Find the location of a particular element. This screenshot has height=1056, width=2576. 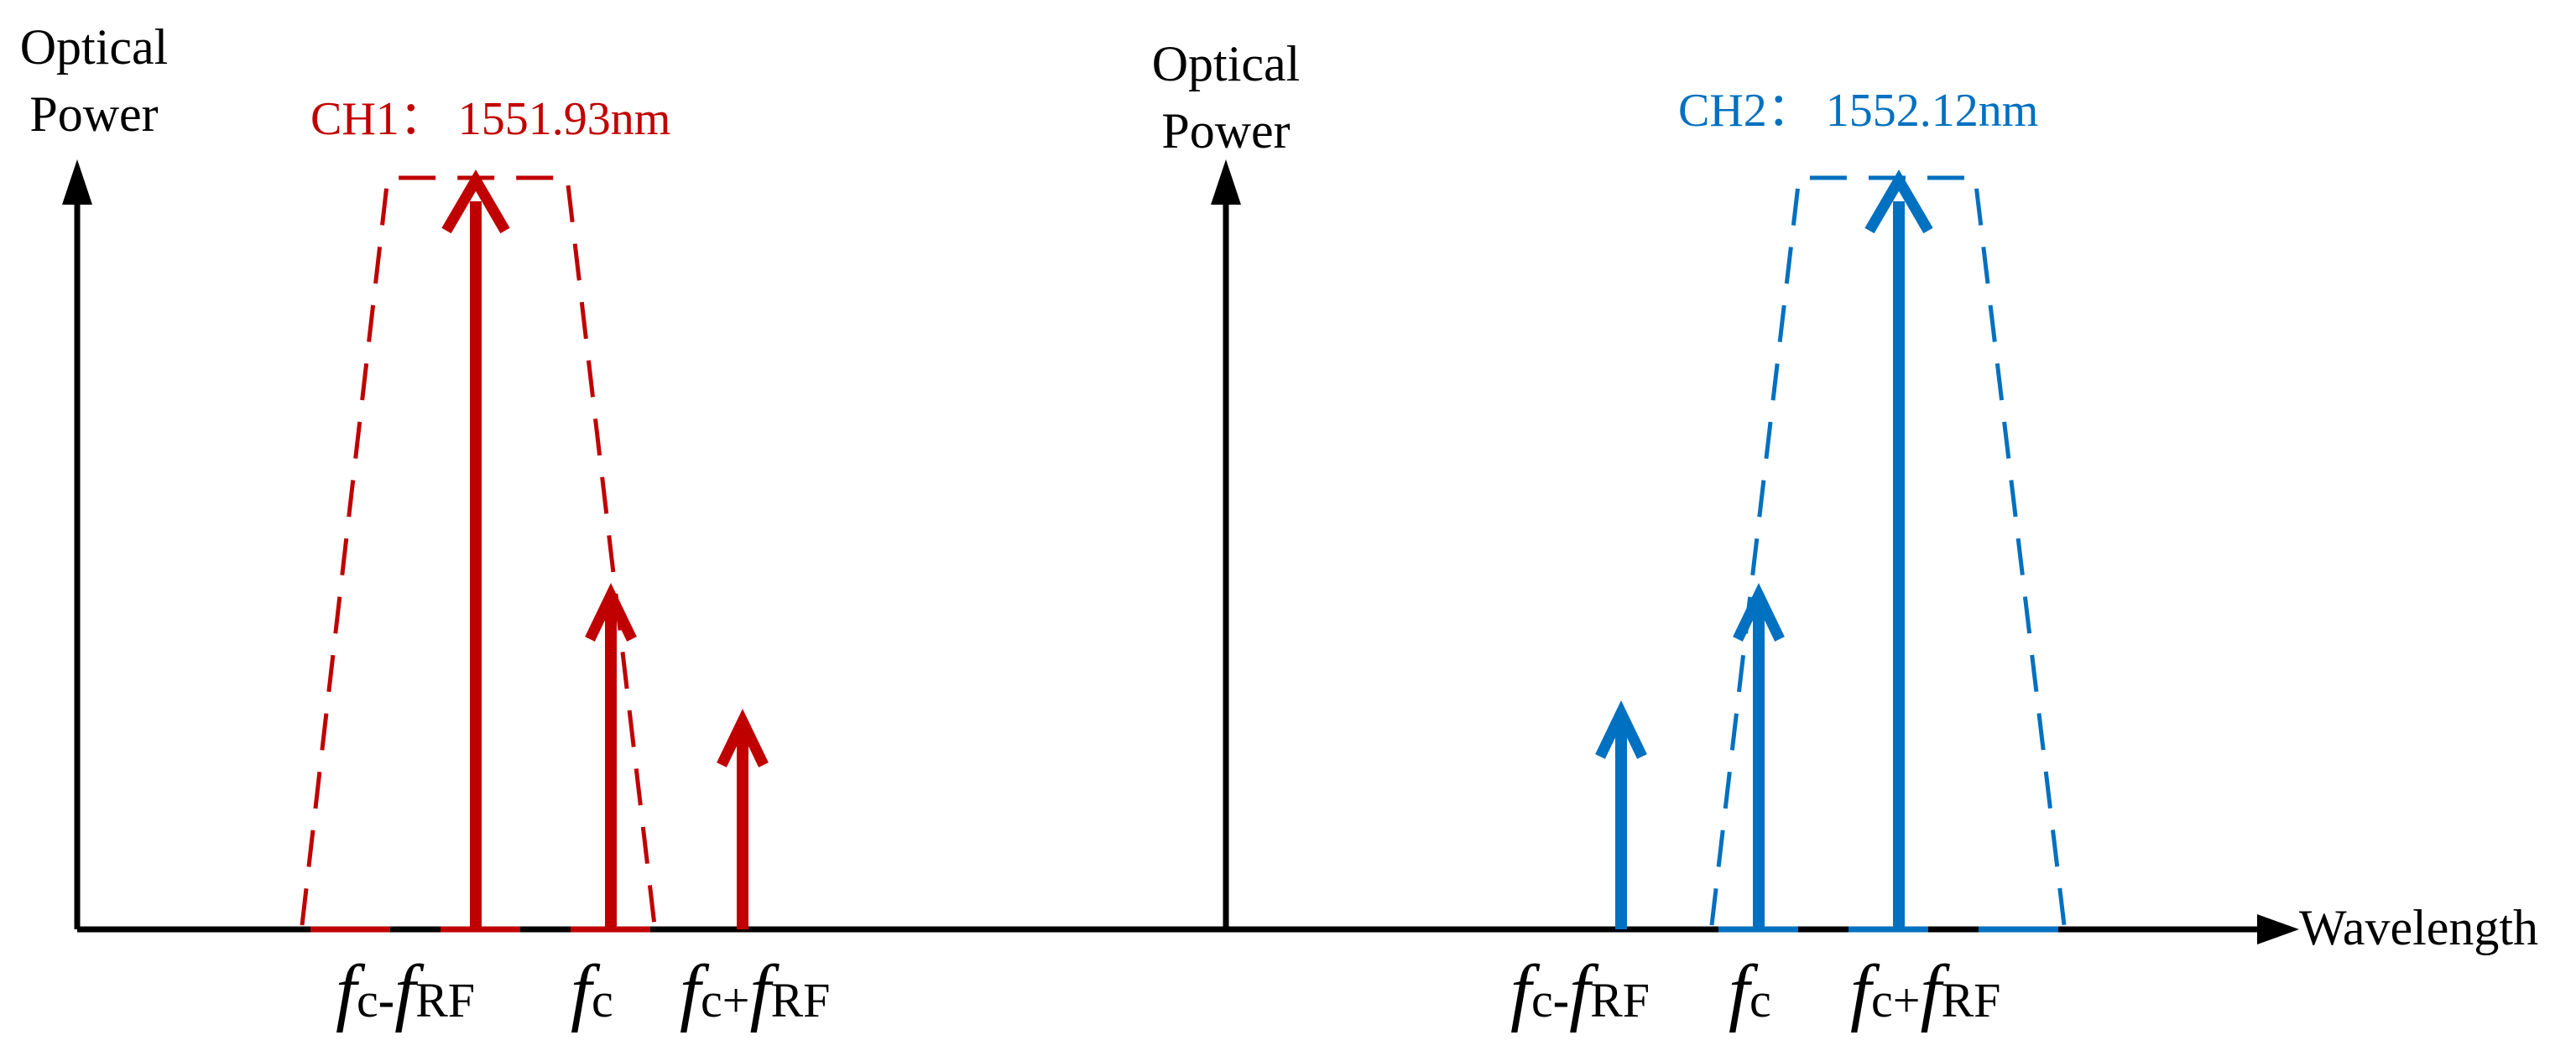

ch1-arrow-fc-minus-frf is located at coordinates (475, 549).